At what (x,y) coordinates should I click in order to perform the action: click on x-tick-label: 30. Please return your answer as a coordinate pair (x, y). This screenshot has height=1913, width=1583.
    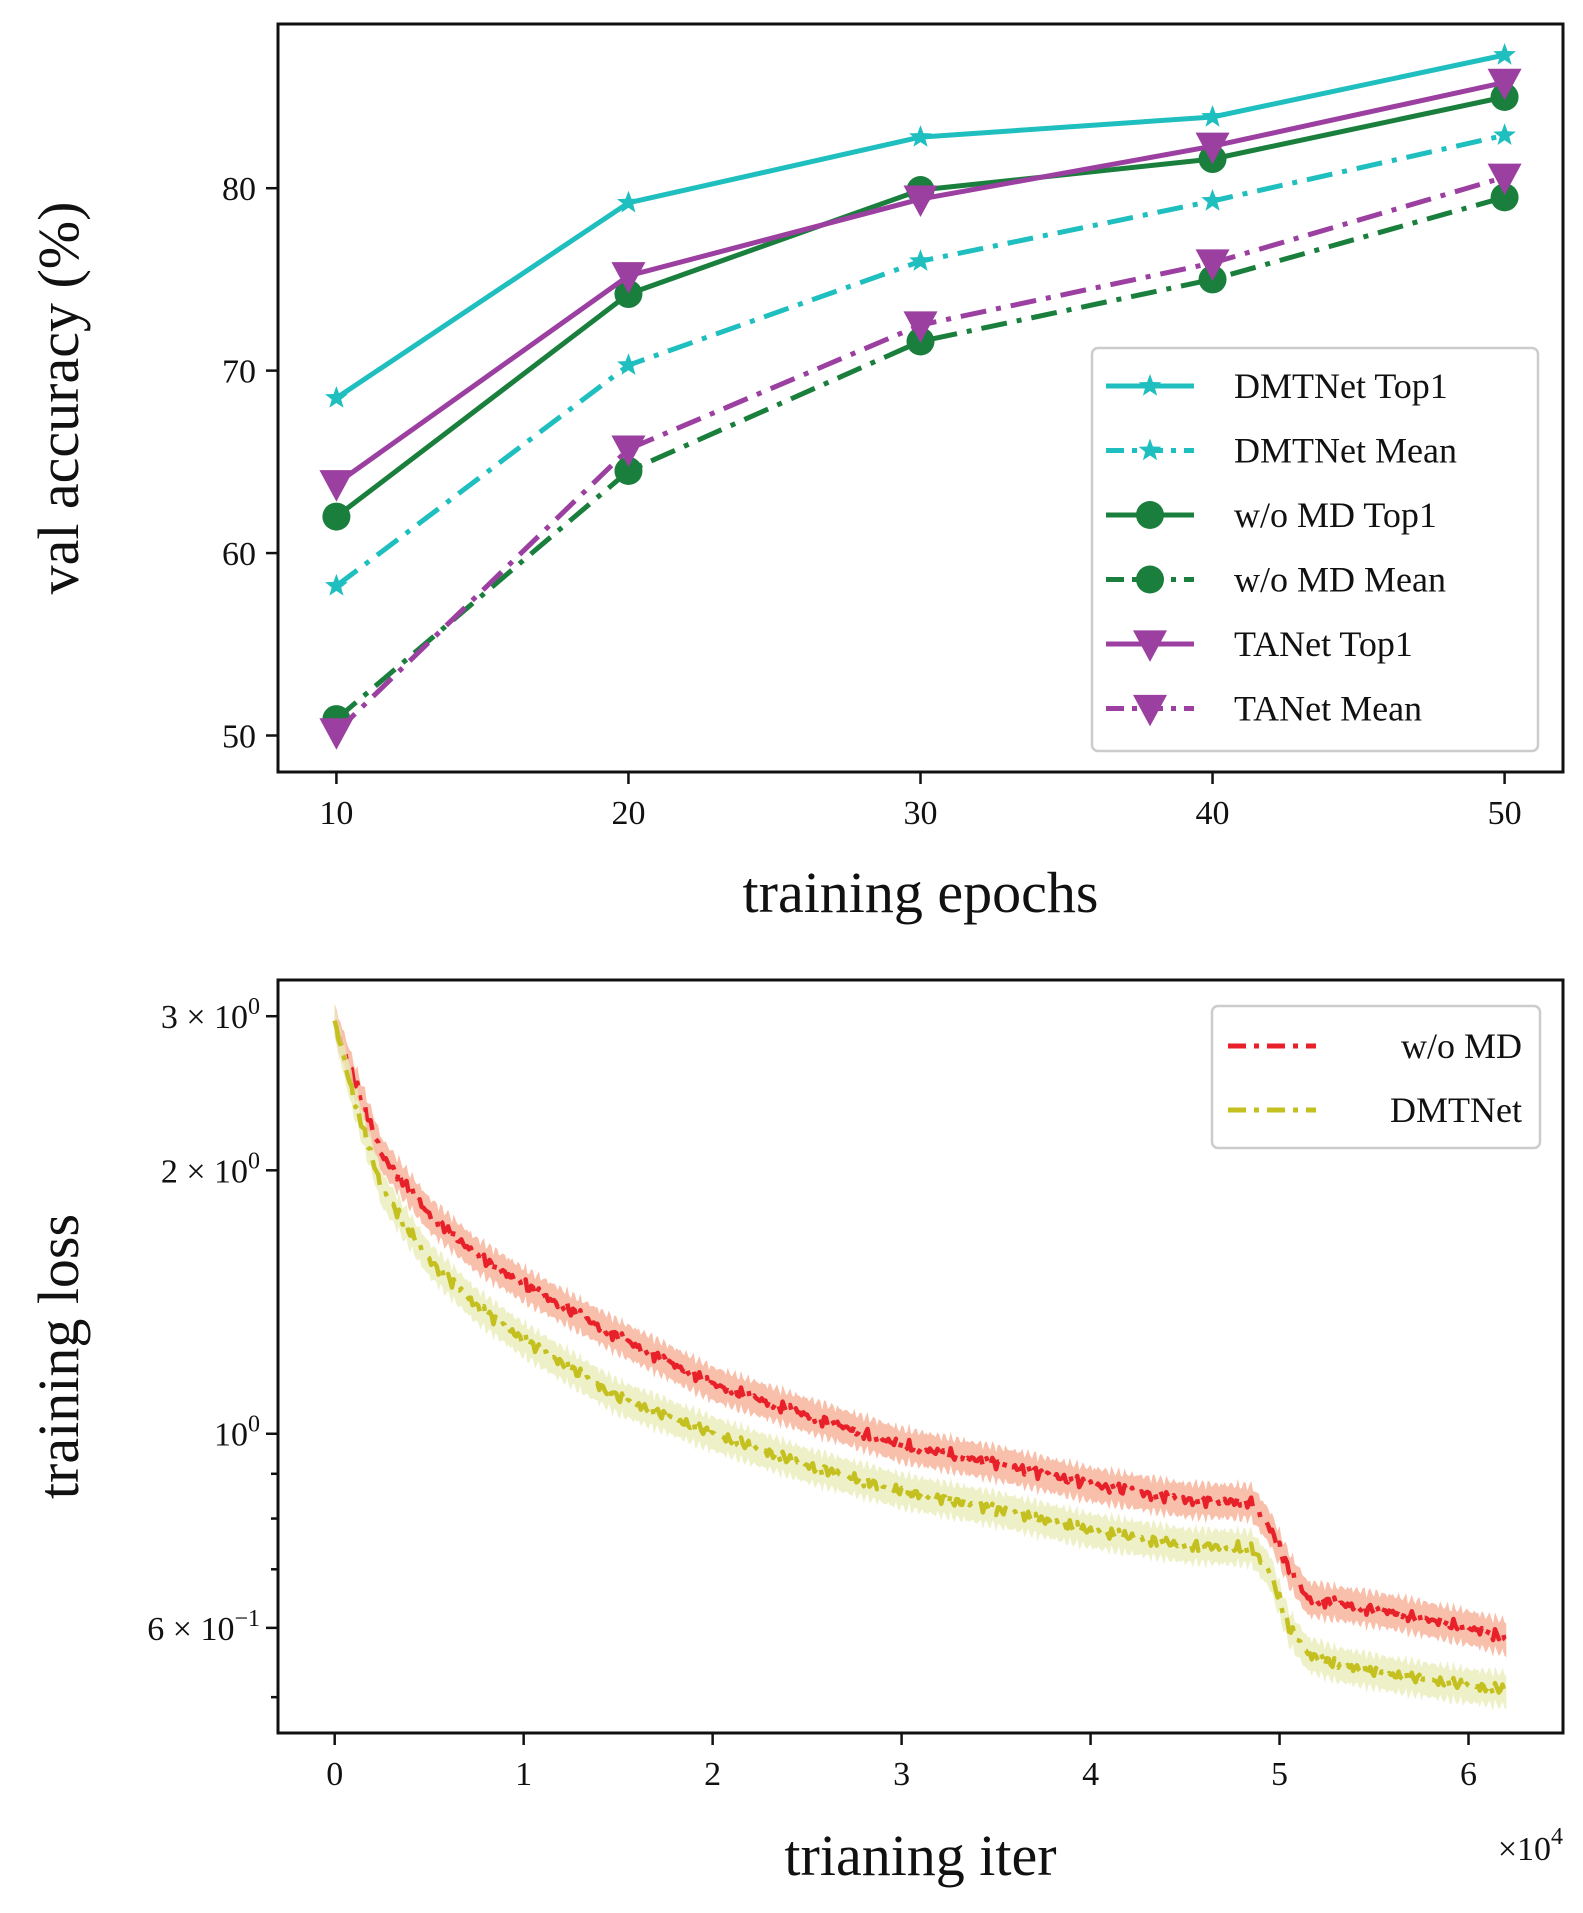
    Looking at the image, I should click on (921, 813).